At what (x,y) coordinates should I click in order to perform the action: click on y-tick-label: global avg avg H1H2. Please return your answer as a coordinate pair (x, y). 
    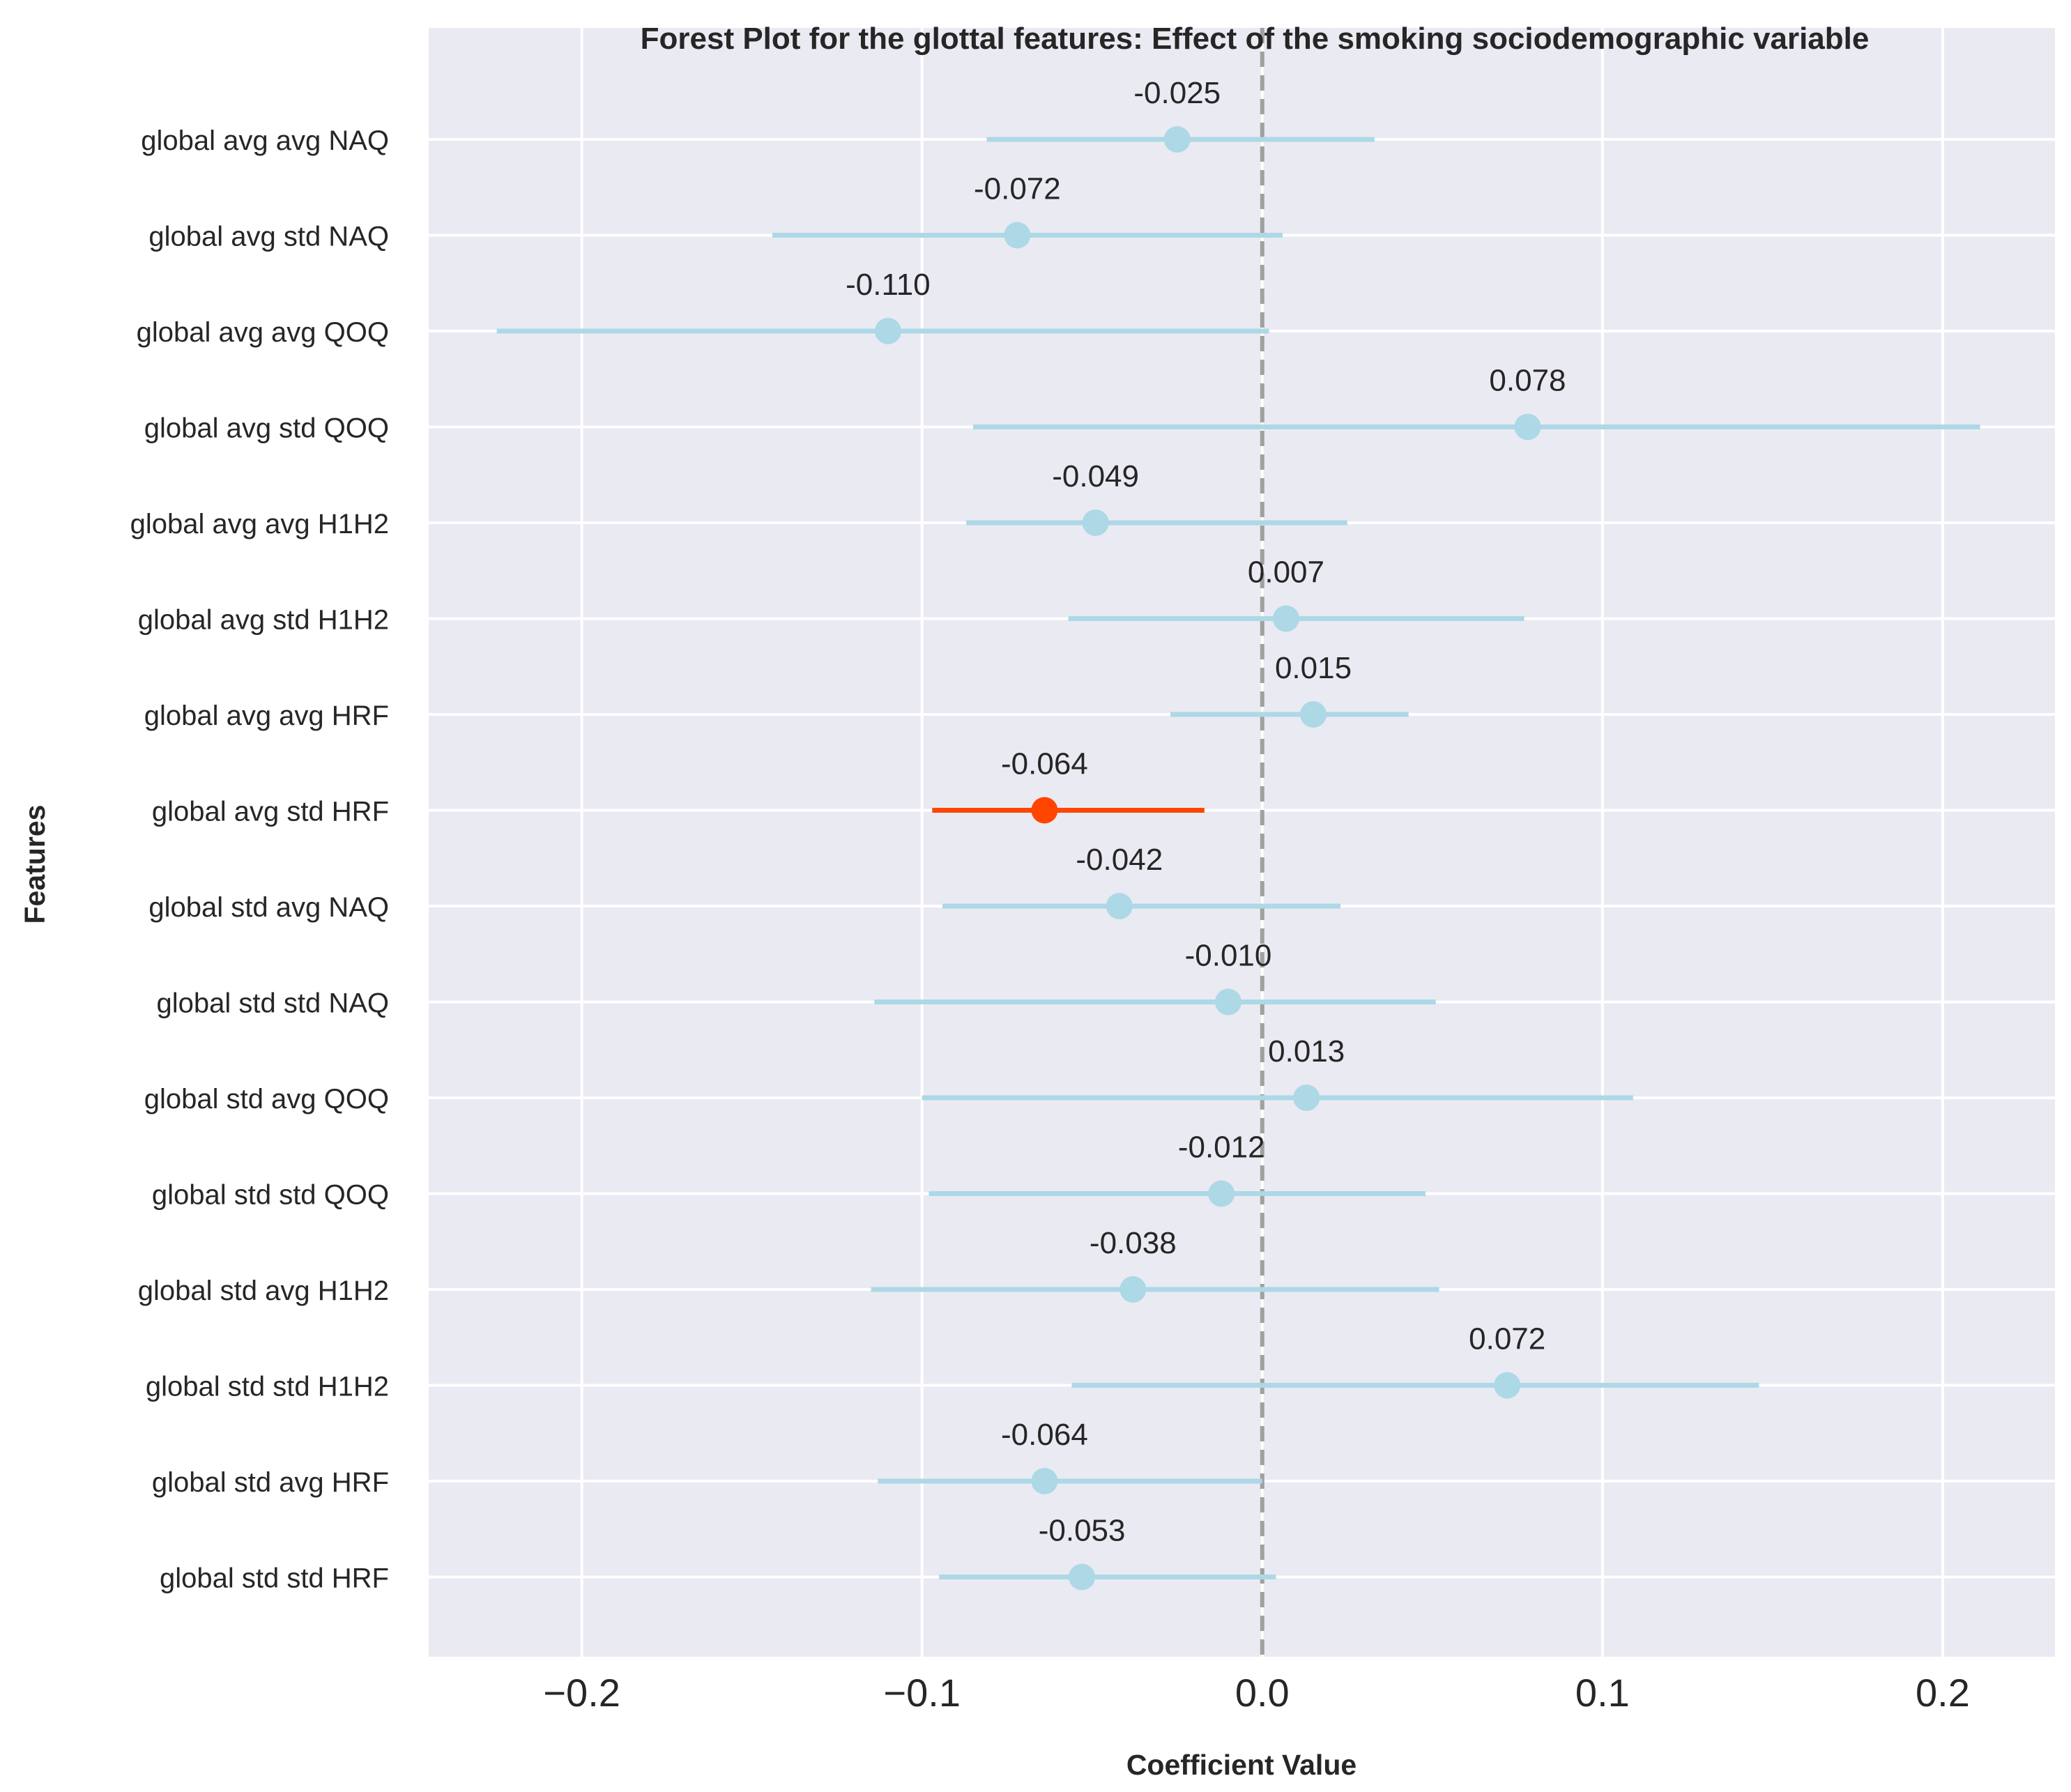
    Looking at the image, I should click on (259, 524).